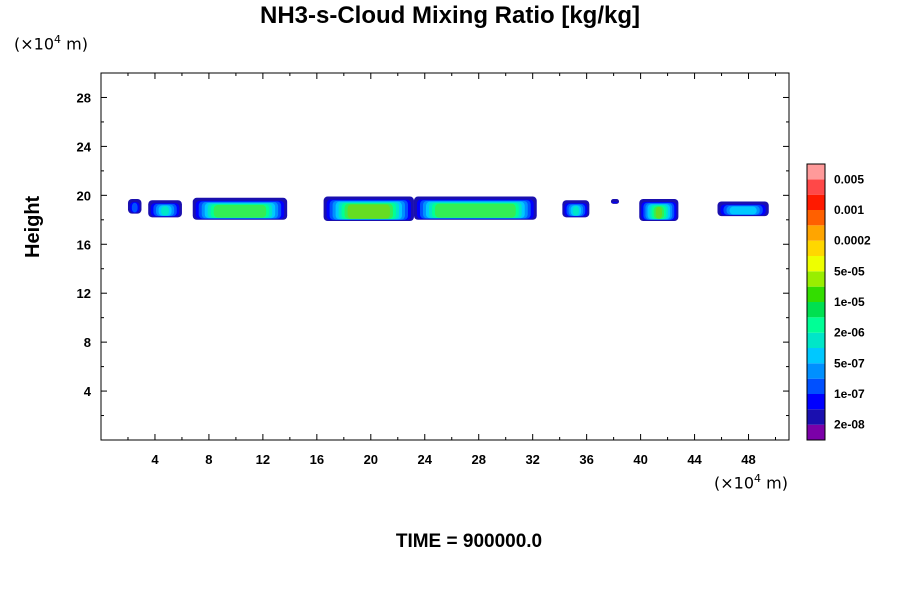 The height and width of the screenshot is (600, 900). Describe the element at coordinates (532, 459) in the screenshot. I see `x-tick-label: 32` at that location.